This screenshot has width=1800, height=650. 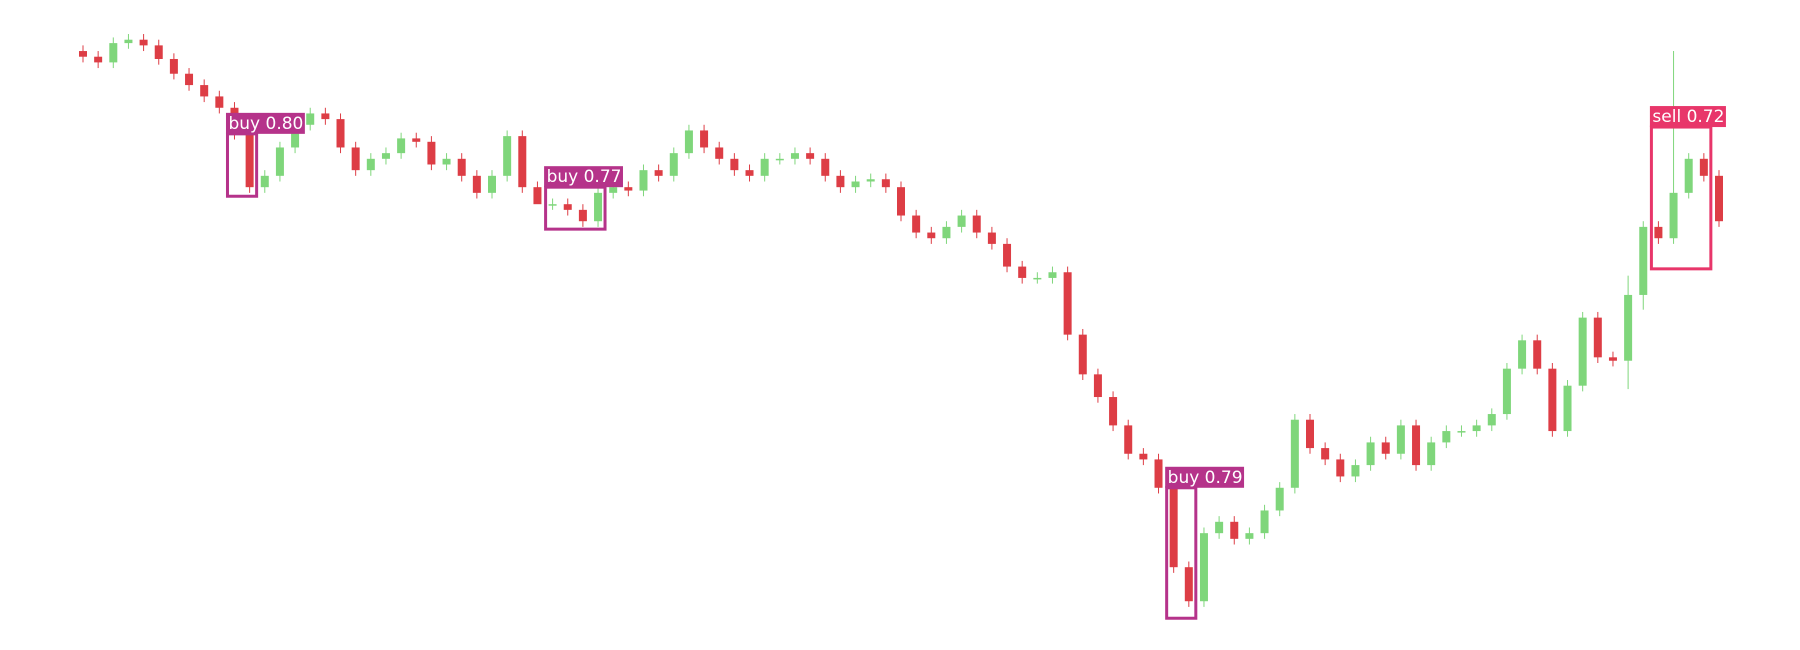 What do you see at coordinates (1205, 478) in the screenshot?
I see `detection-label: buy 0.79` at bounding box center [1205, 478].